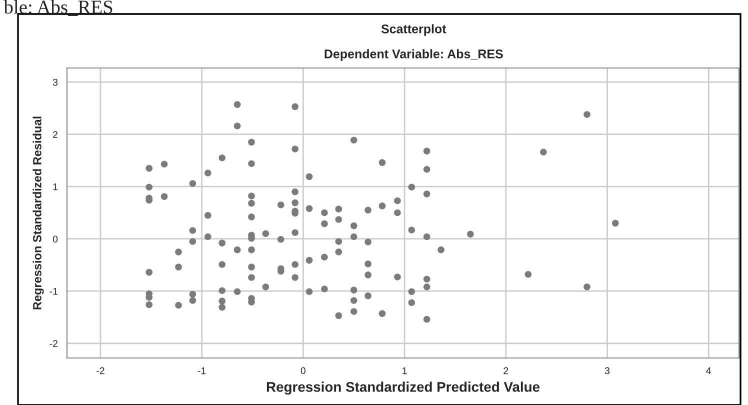 This screenshot has height=405, width=748. I want to click on x-tick-label: 4, so click(709, 370).